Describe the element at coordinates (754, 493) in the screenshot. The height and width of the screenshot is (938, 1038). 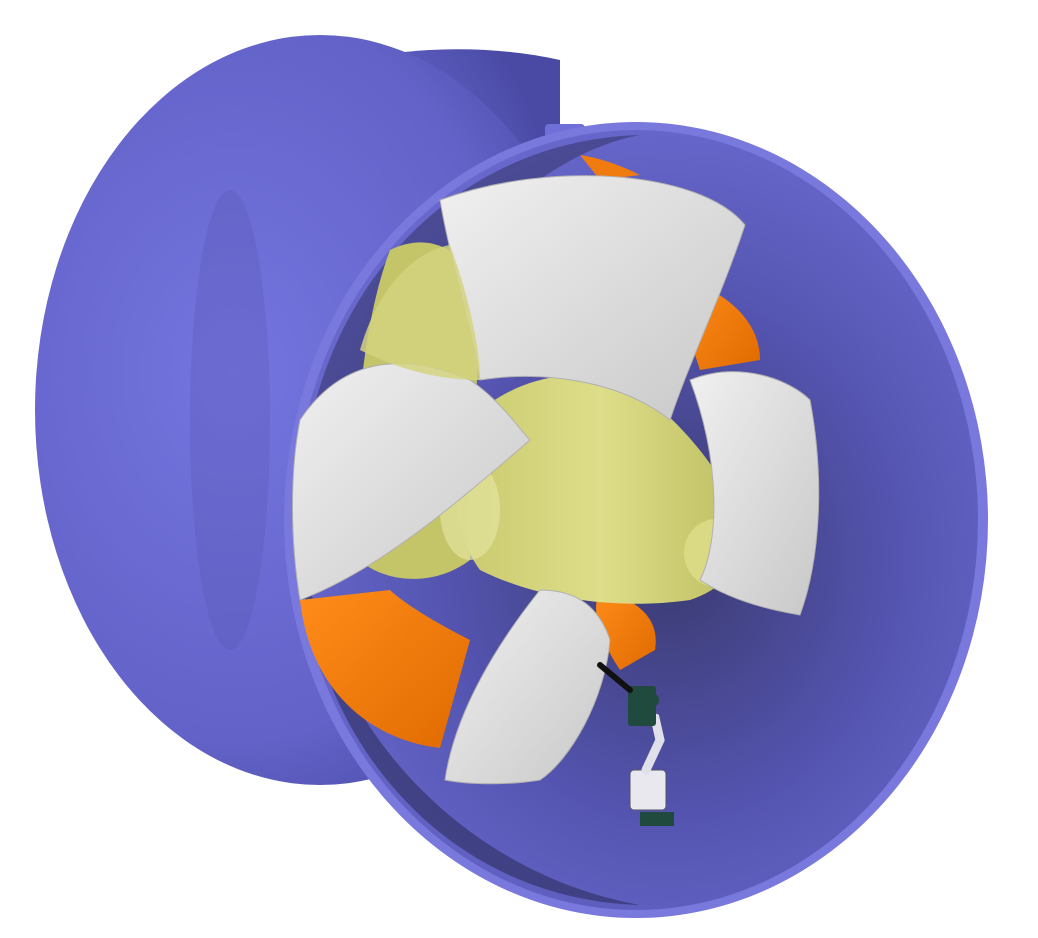
I see `blade-right` at that location.